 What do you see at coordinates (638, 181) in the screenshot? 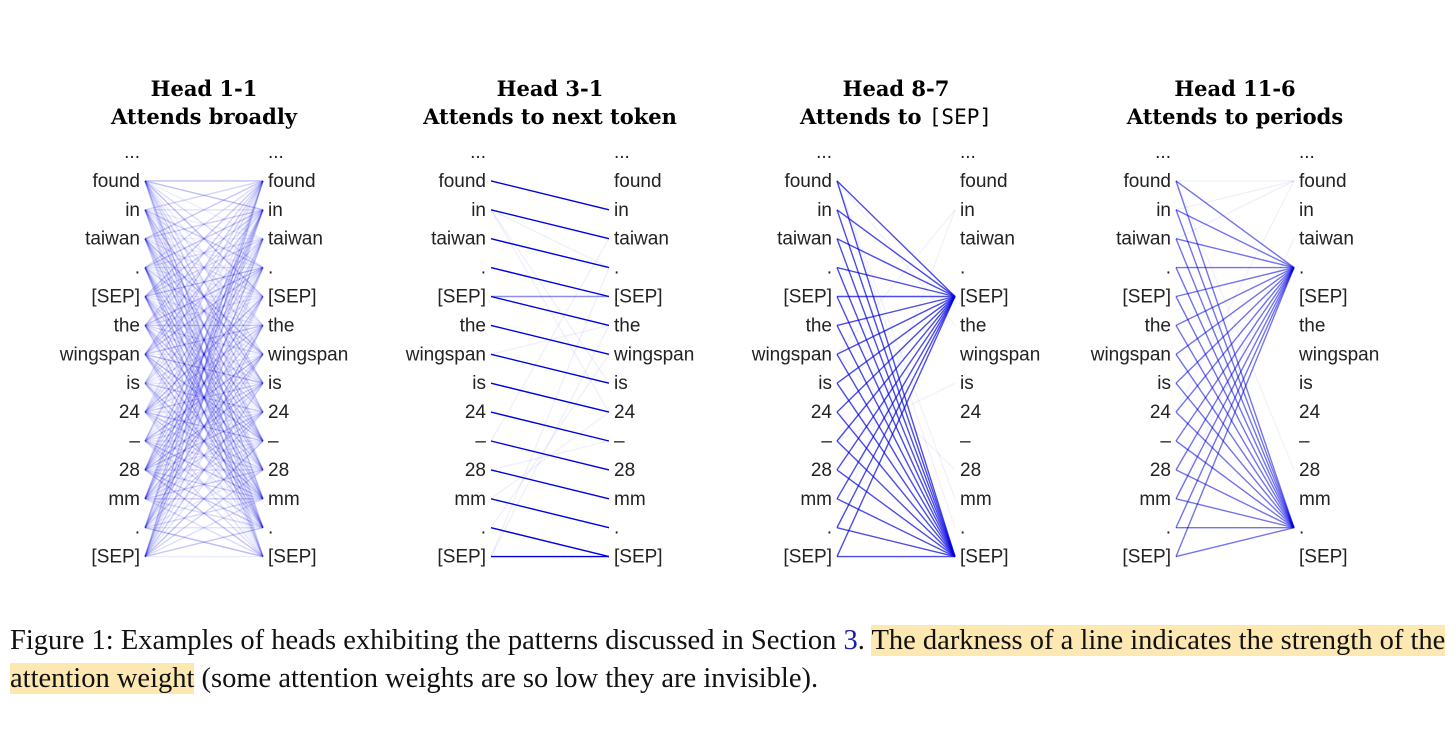
I see `target-token: found` at bounding box center [638, 181].